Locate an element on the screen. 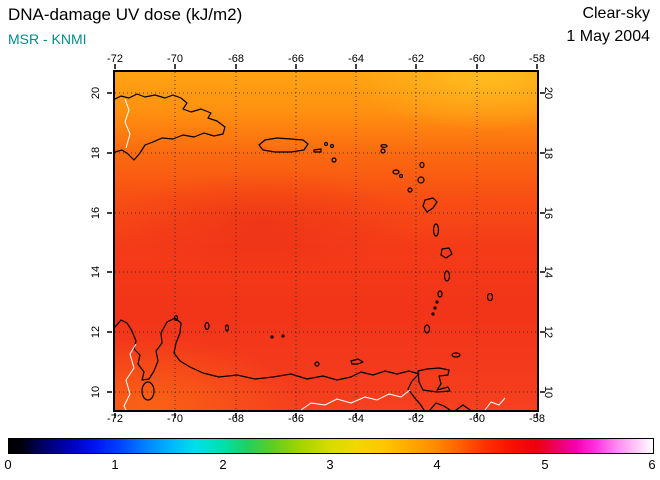 Image resolution: width=660 pixels, height=480 pixels. page-title: DNA-damage UV dose (kJ/m2) is located at coordinates (125, 14).